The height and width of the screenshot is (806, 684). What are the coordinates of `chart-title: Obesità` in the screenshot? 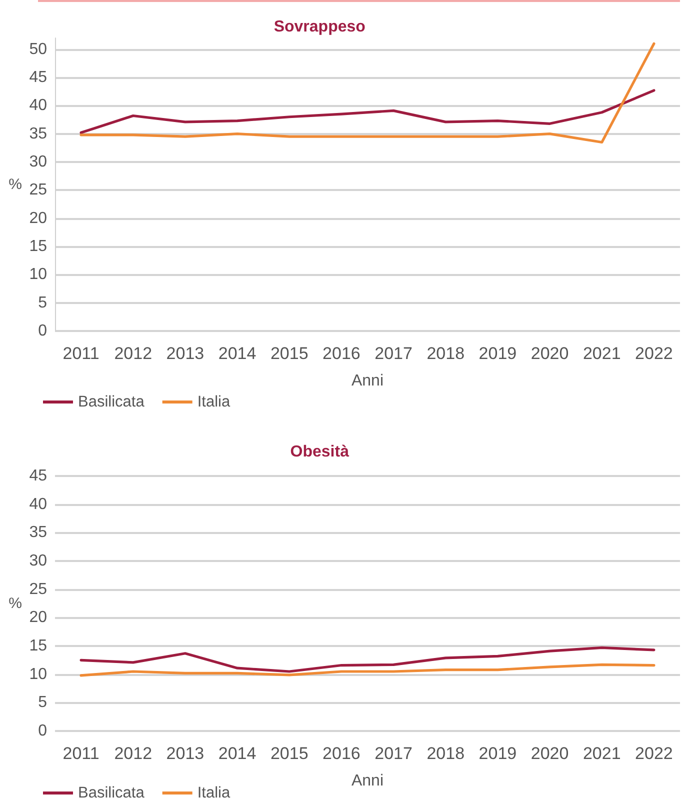 It's located at (320, 452).